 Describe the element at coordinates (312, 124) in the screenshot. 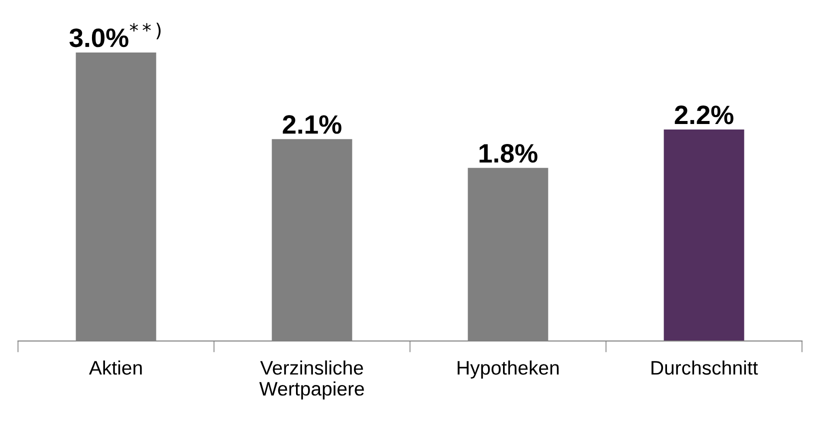

I see `data-label: 2.1%` at that location.